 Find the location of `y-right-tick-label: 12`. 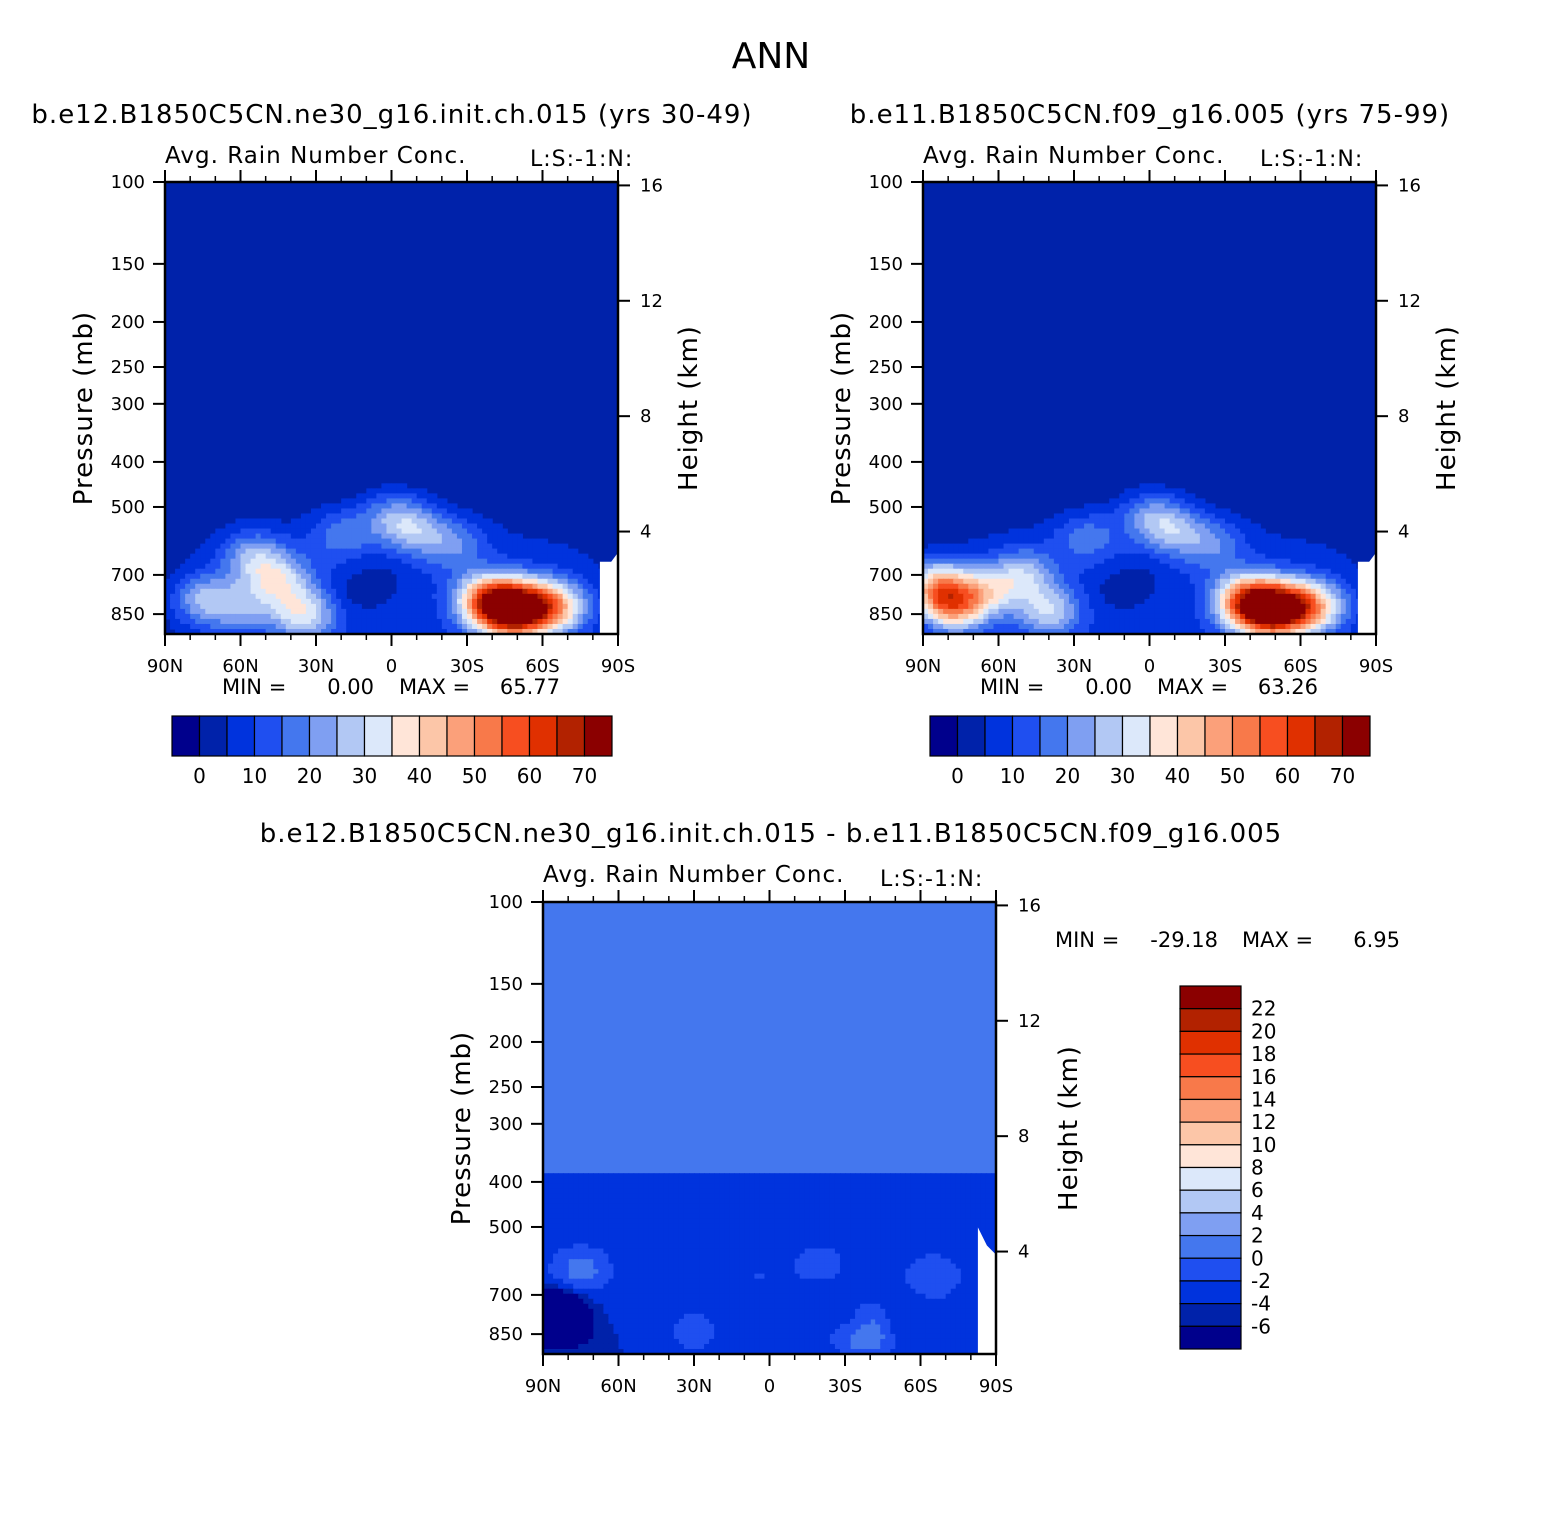

y-right-tick-label: 12 is located at coordinates (1409, 301).